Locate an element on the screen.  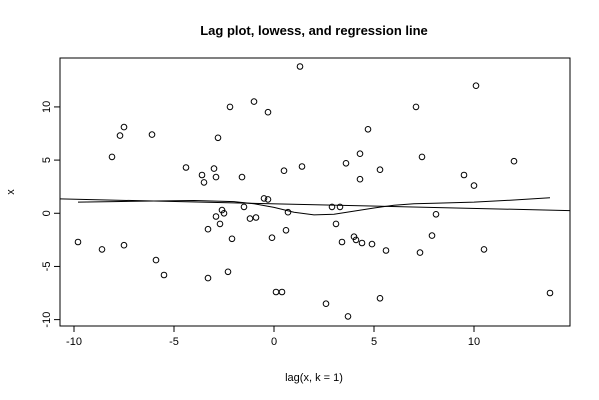
y-tick-label: -5 is located at coordinates (47, 267).